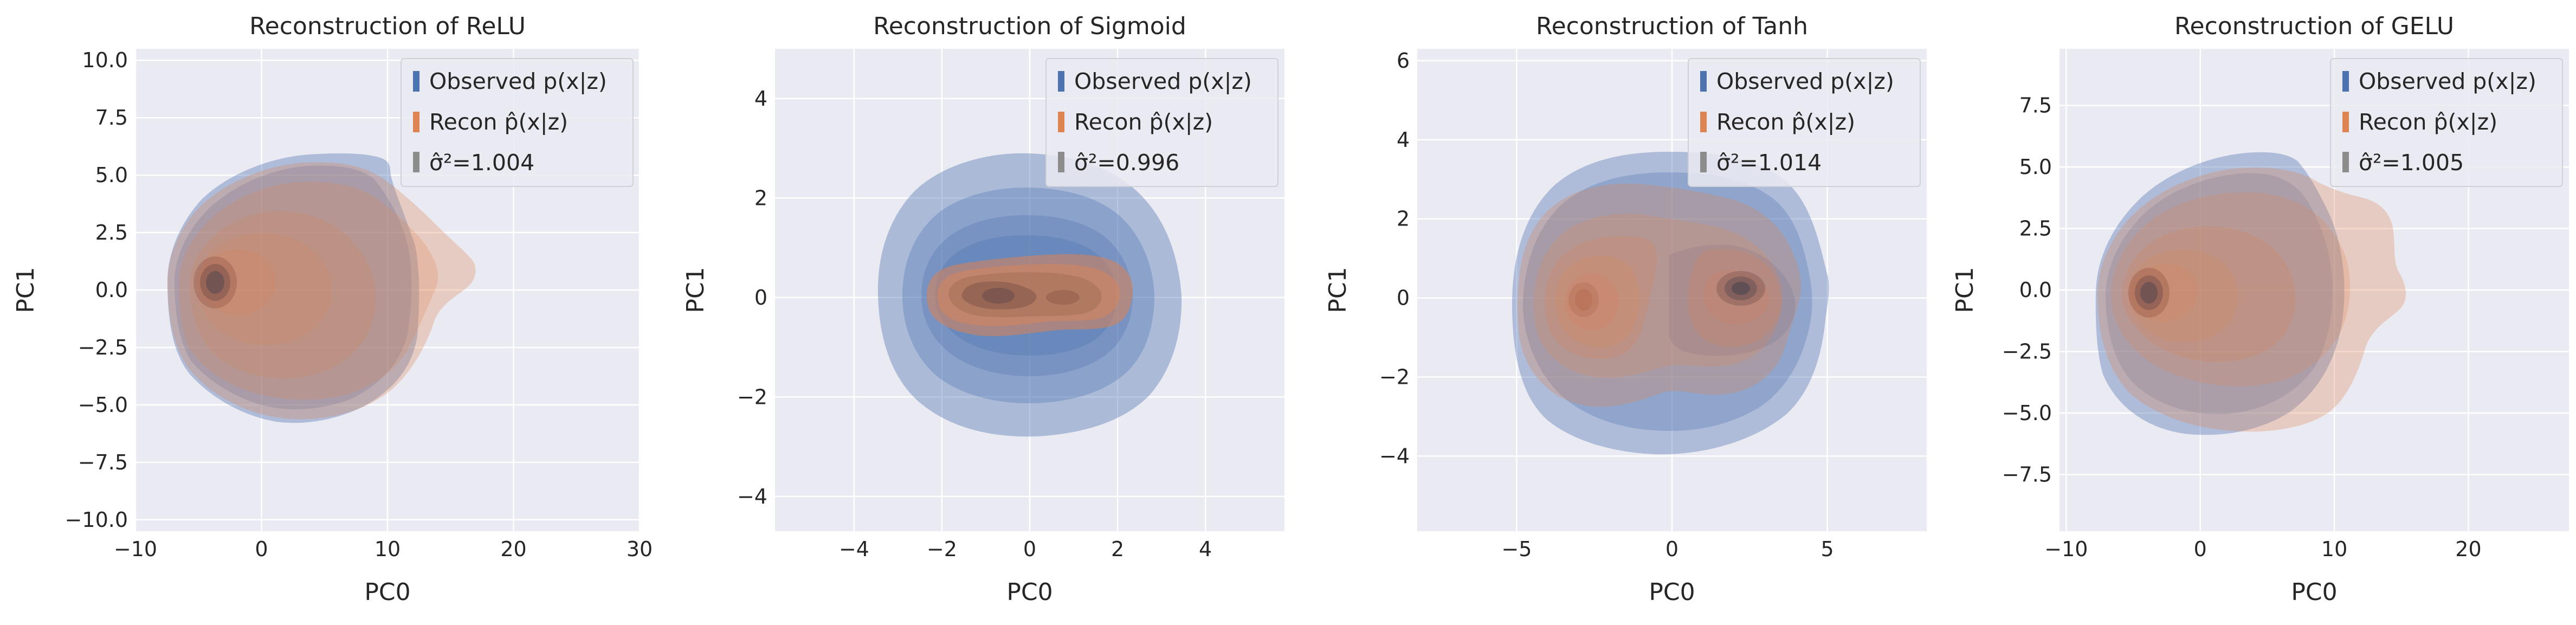 The image size is (2576, 625). What do you see at coordinates (752, 297) in the screenshot?
I see `y-tick-labels: −4 −2 0 2 4` at bounding box center [752, 297].